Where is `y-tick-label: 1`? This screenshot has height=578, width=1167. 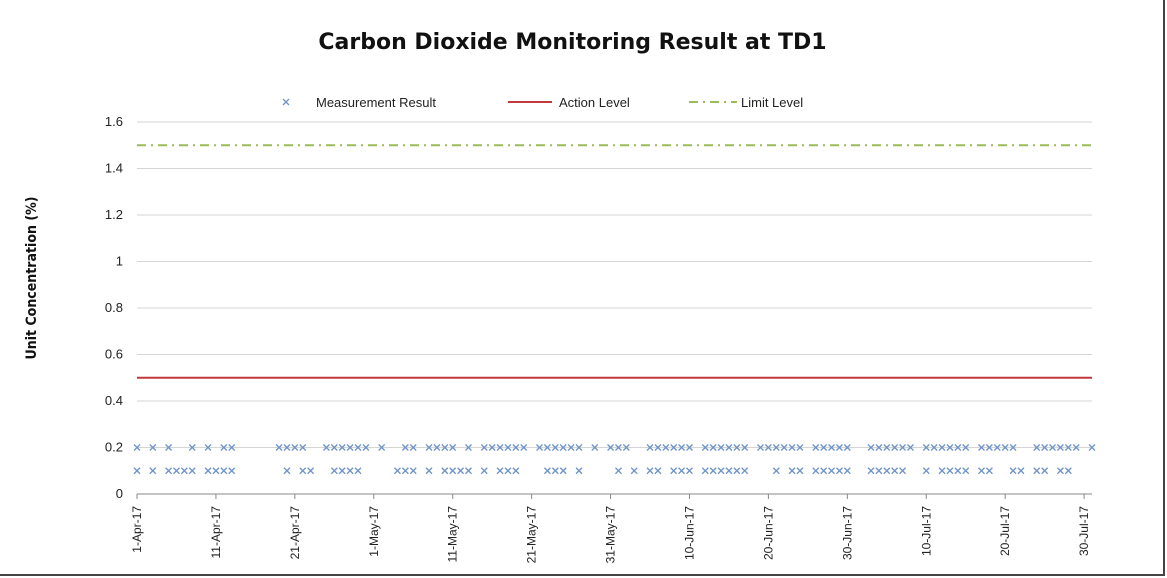 y-tick-label: 1 is located at coordinates (119, 261).